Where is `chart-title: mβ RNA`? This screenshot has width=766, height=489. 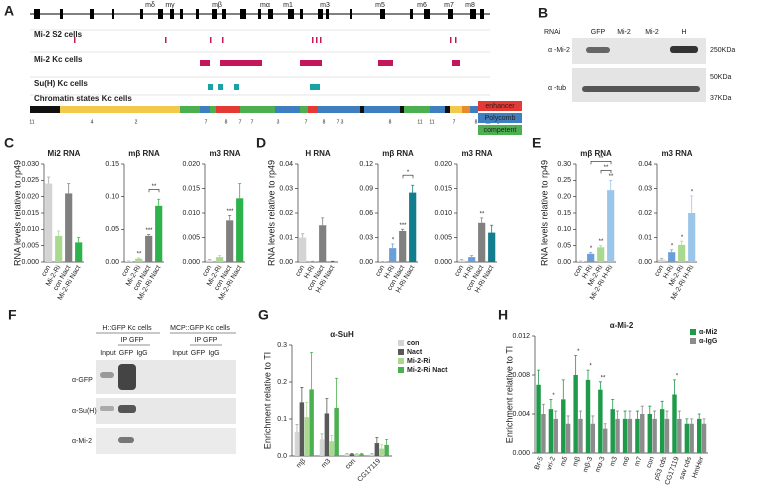 chart-title: mβ RNA is located at coordinates (596, 153).